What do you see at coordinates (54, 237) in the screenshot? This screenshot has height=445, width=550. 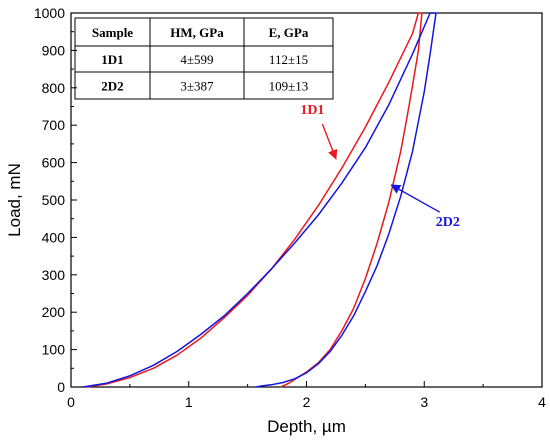 I see `y-tick-label: 400` at bounding box center [54, 237].